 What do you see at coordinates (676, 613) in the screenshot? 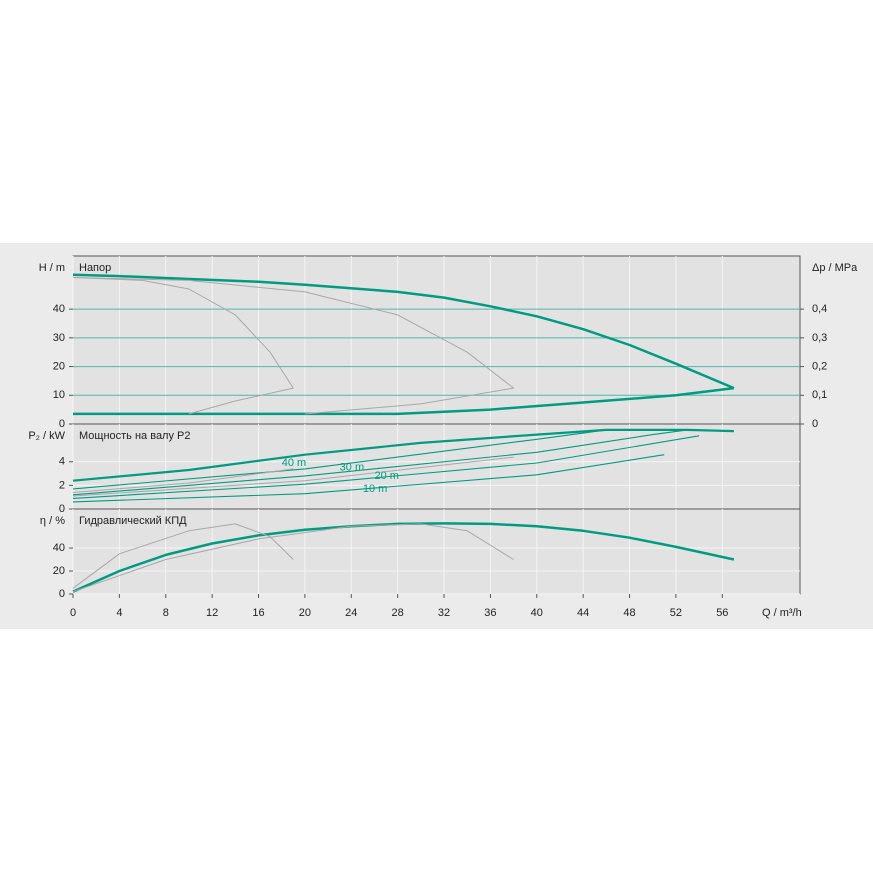
I see `x-tick-label: 52` at bounding box center [676, 613].